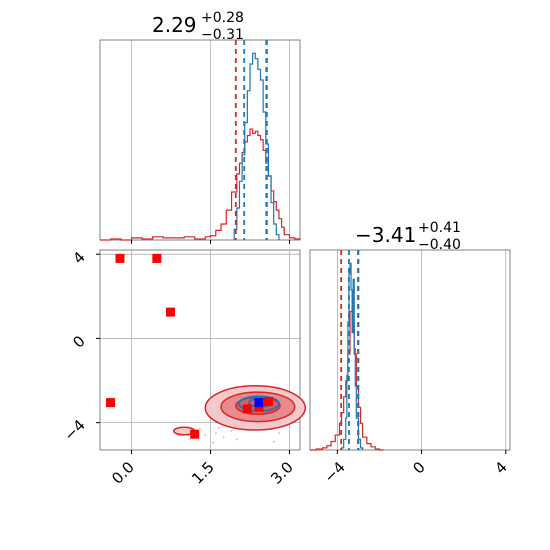 The image size is (550, 550). I want to click on panel-histogram-y, so click(410, 351).